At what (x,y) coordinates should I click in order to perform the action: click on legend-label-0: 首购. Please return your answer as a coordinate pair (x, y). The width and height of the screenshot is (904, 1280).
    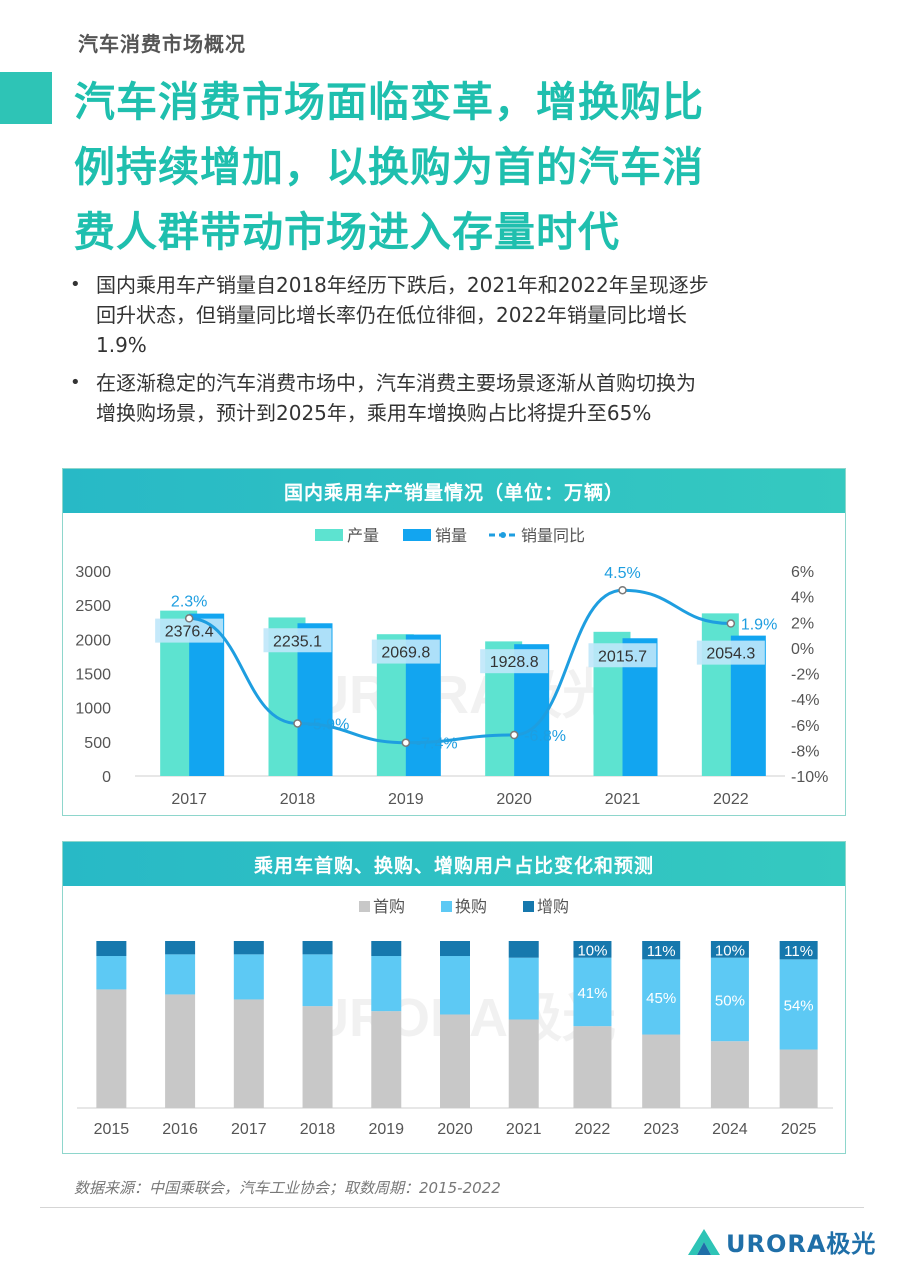
    Looking at the image, I should click on (389, 907).